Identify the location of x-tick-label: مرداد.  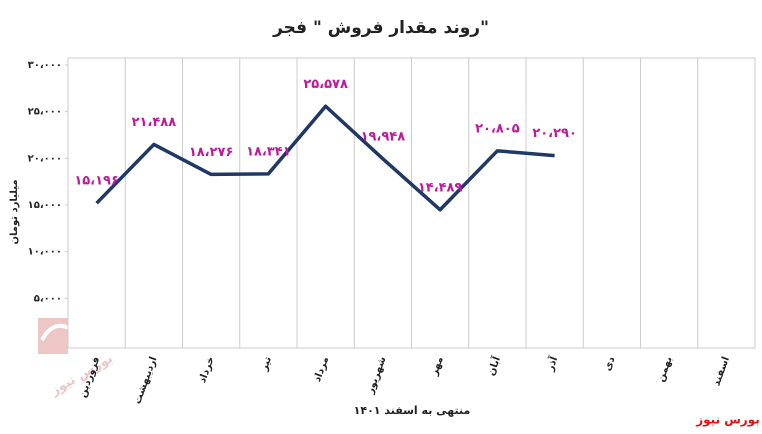
(321, 369).